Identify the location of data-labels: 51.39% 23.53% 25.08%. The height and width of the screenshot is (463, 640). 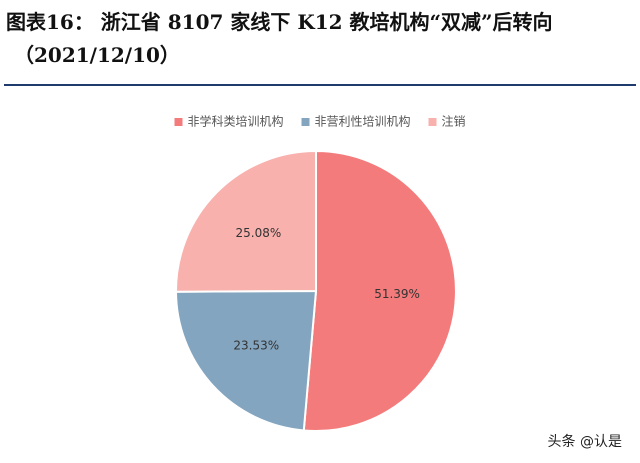
(326, 289).